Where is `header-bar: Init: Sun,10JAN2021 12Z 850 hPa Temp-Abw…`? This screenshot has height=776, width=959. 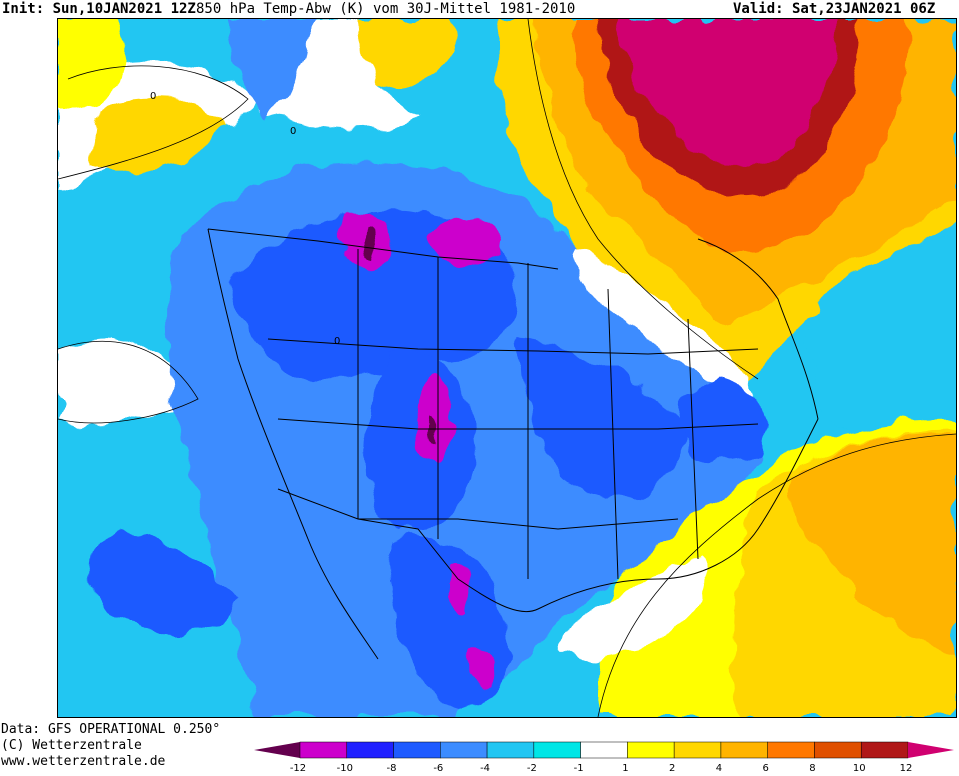
header-bar: Init: Sun,10JAN2021 12Z 850 hPa Temp-Abw… is located at coordinates (479, 9).